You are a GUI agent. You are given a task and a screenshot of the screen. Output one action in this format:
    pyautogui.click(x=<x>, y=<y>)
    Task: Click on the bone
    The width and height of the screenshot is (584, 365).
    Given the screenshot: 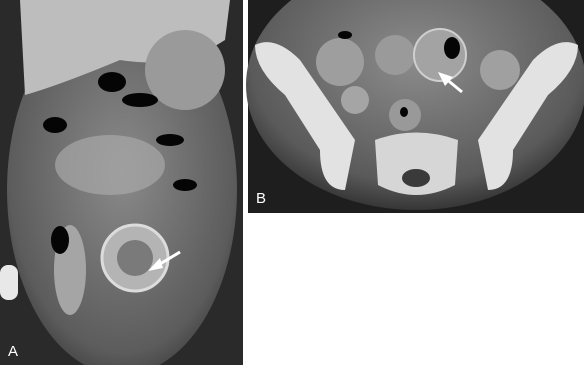 What is the action you would take?
    pyautogui.click(x=9, y=282)
    